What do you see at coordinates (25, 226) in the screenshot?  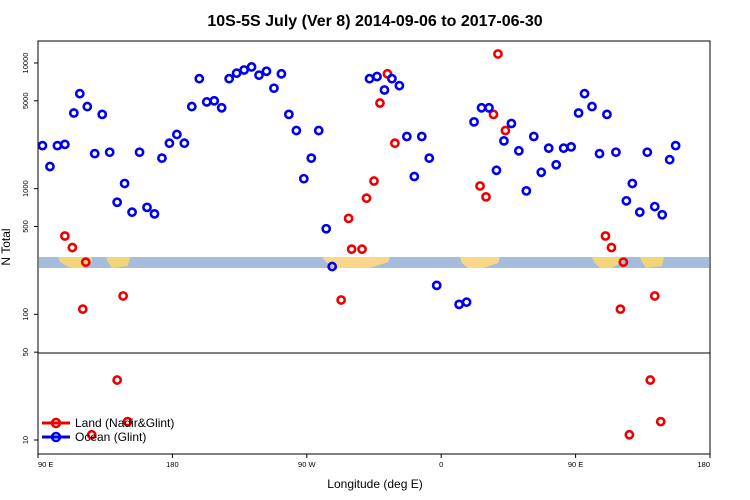 I see `y-tick-label: 500` at bounding box center [25, 226].